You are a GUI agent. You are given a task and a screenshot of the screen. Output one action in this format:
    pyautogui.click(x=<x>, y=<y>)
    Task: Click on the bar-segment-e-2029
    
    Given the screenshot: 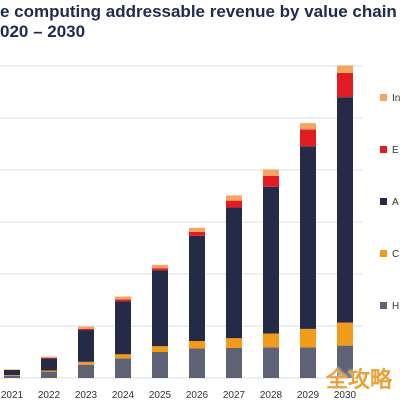 What is the action you would take?
    pyautogui.click(x=308, y=138)
    